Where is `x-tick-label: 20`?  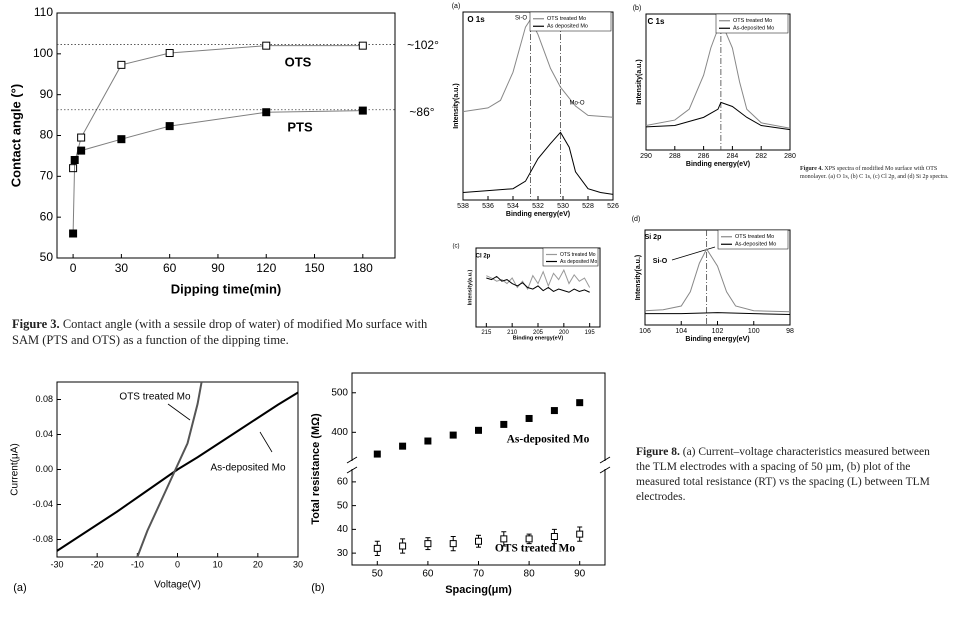
x-tick-label: 20 is located at coordinates (258, 564).